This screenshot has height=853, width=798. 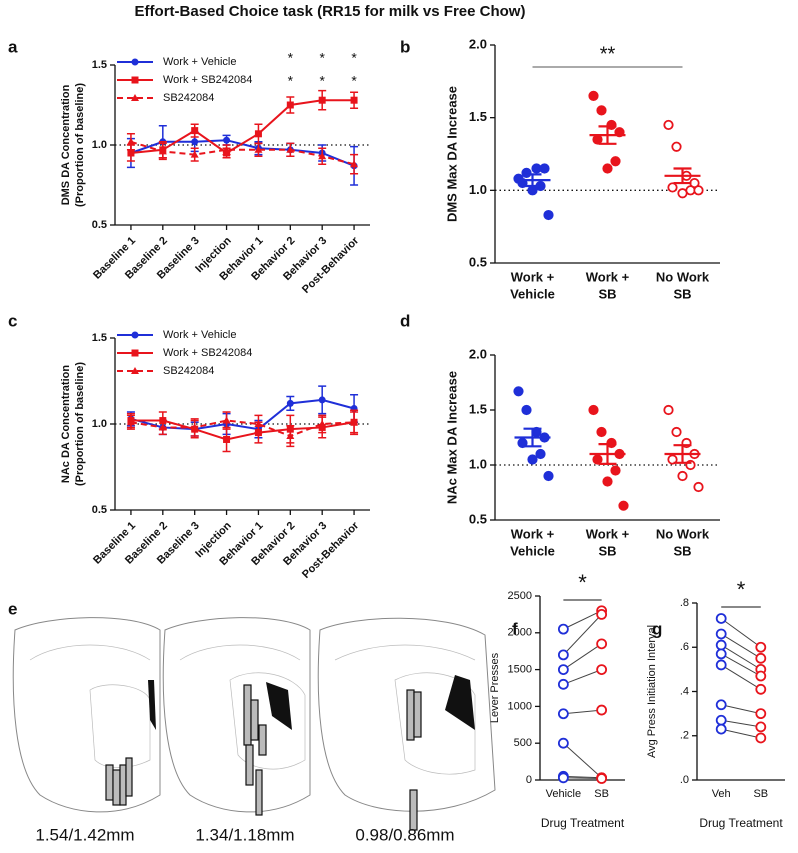 What do you see at coordinates (520, 706) in the screenshot?
I see `y-tick-label: 1000` at bounding box center [520, 706].